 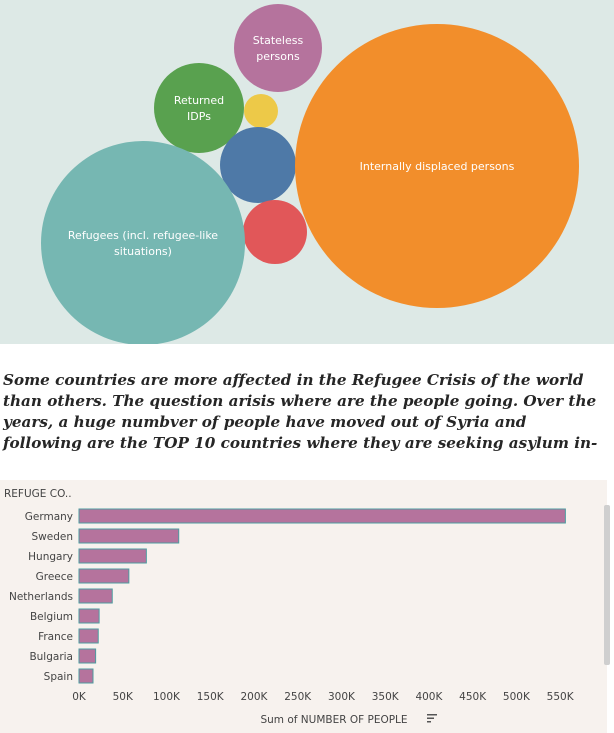 I want to click on category-label: Spain, so click(x=58, y=677).